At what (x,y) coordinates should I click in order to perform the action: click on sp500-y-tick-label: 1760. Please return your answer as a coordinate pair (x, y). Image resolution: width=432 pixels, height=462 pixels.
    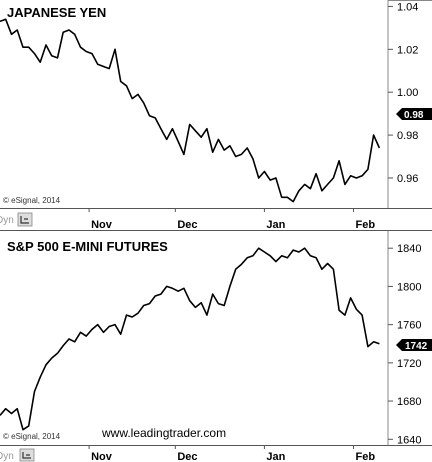
    Looking at the image, I should click on (409, 326).